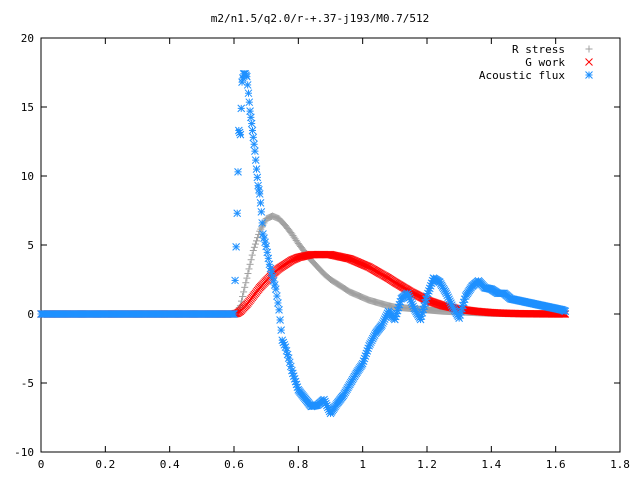 This screenshot has height=480, width=640. What do you see at coordinates (27, 176) in the screenshot?
I see `y-tick-label: 10` at bounding box center [27, 176].